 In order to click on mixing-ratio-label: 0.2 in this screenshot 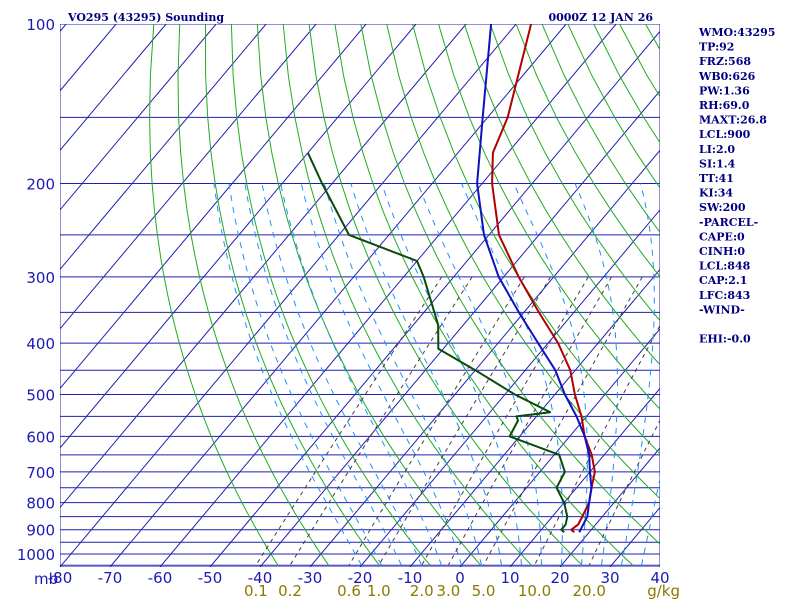, I will do `click(290, 591)`.